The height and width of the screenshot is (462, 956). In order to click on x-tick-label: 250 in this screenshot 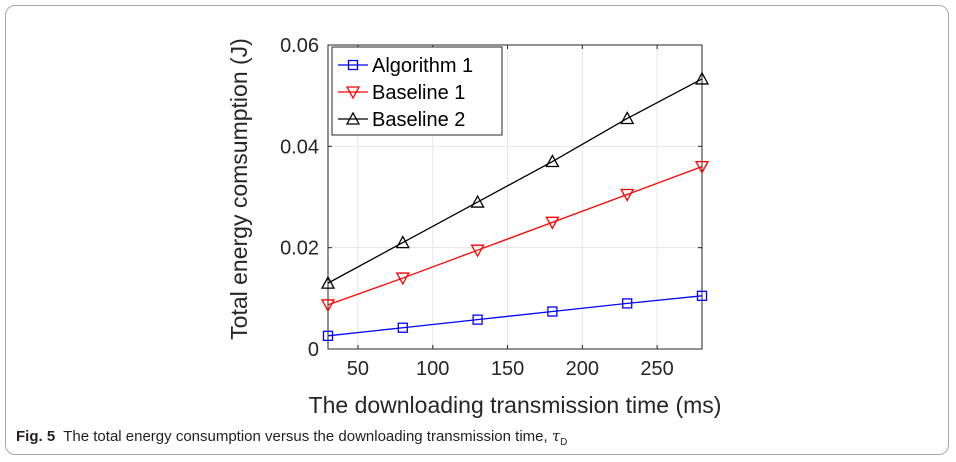, I will do `click(656, 369)`.